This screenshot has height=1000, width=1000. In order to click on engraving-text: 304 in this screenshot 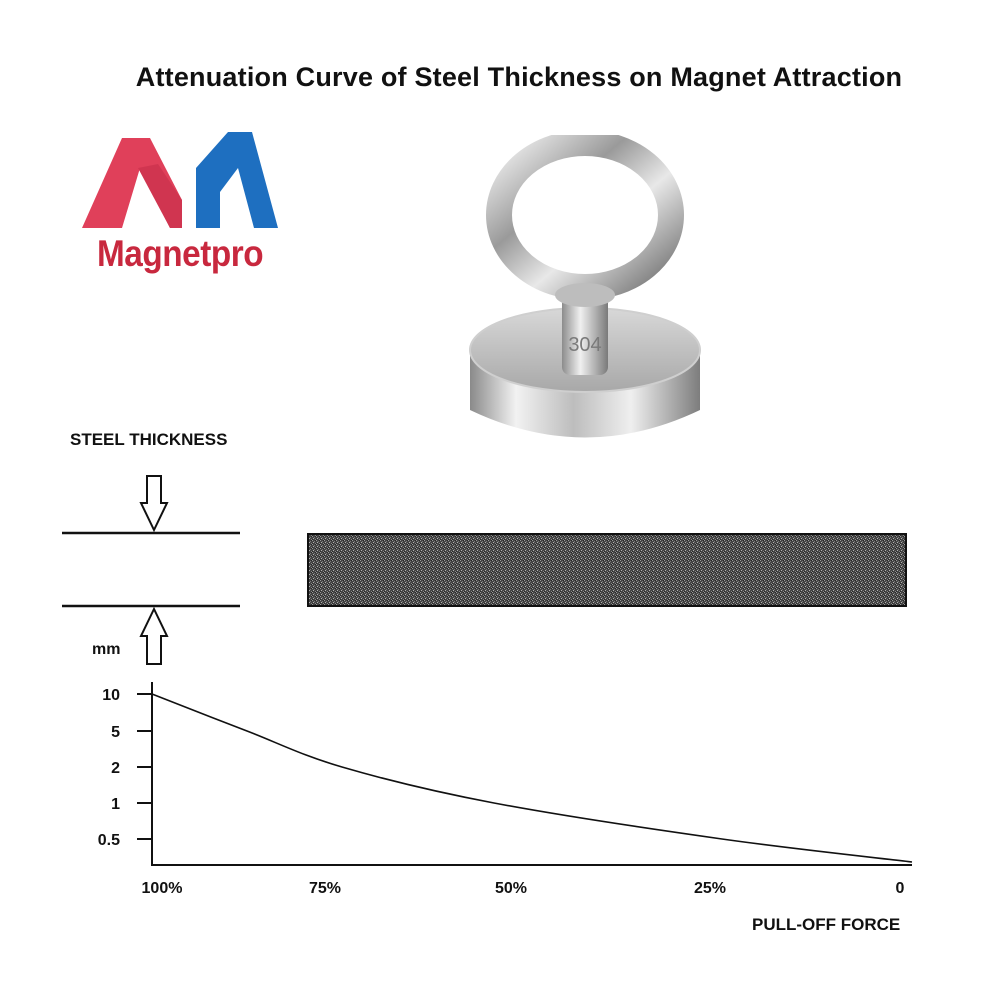, I will do `click(584, 345)`.